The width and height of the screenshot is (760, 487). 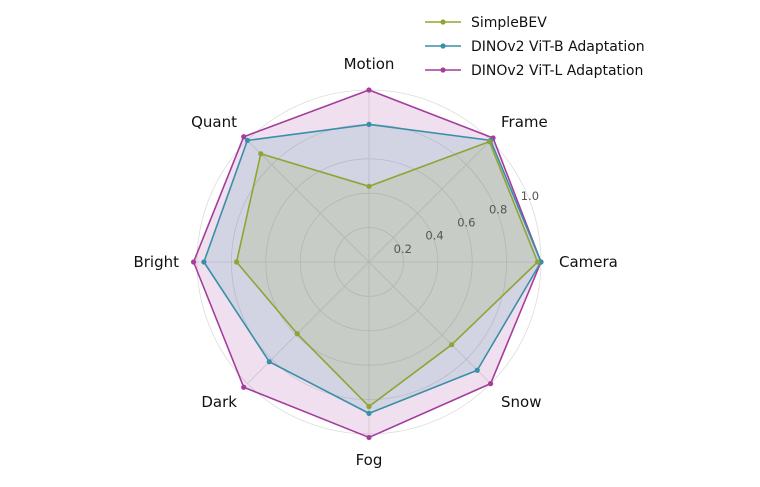 What do you see at coordinates (236, 262) in the screenshot?
I see `series-0-point-bright` at bounding box center [236, 262].